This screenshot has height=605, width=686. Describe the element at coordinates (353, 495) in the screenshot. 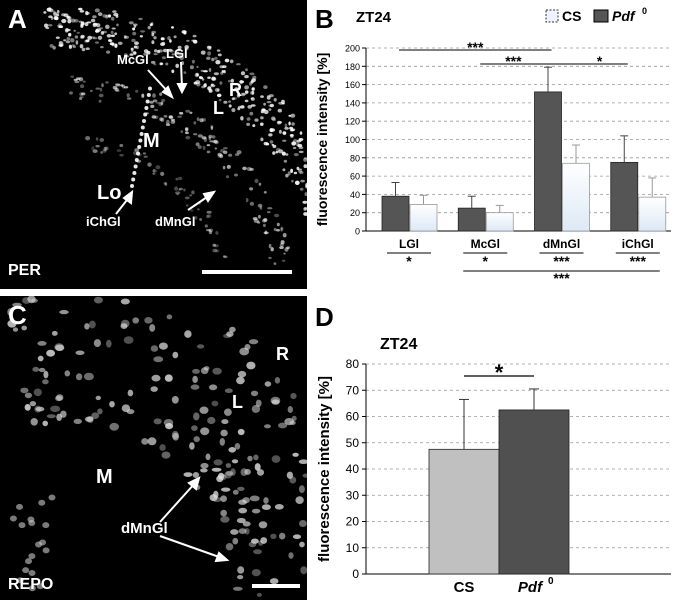

I see `y-tick-label: 30` at that location.